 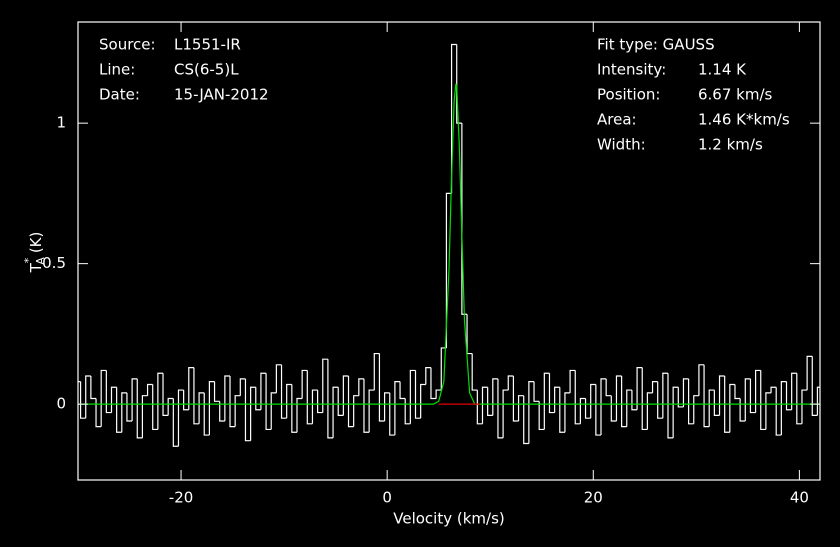 What do you see at coordinates (799, 498) in the screenshot?
I see `x-tick-label: 40` at bounding box center [799, 498].